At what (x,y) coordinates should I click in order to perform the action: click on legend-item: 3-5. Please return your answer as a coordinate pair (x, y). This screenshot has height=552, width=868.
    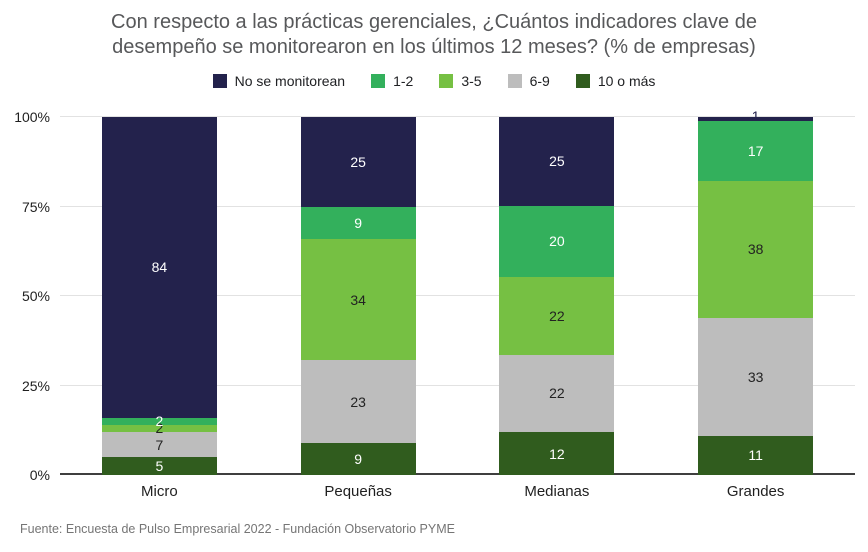
    Looking at the image, I should click on (460, 80).